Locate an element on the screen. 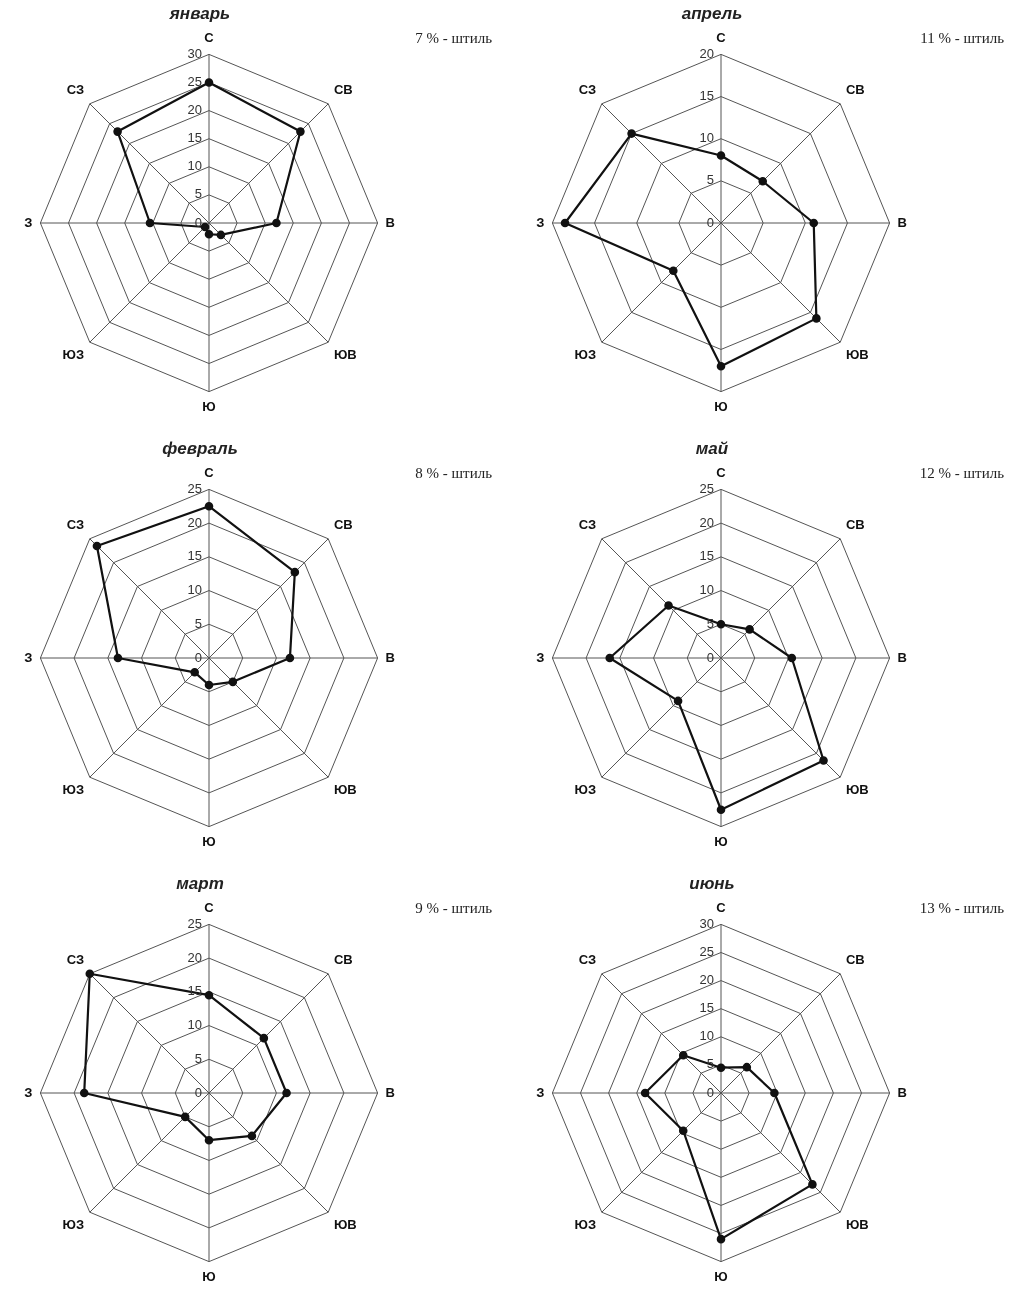 This screenshot has height=1306, width=1024. chart-title: март is located at coordinates (200, 884).